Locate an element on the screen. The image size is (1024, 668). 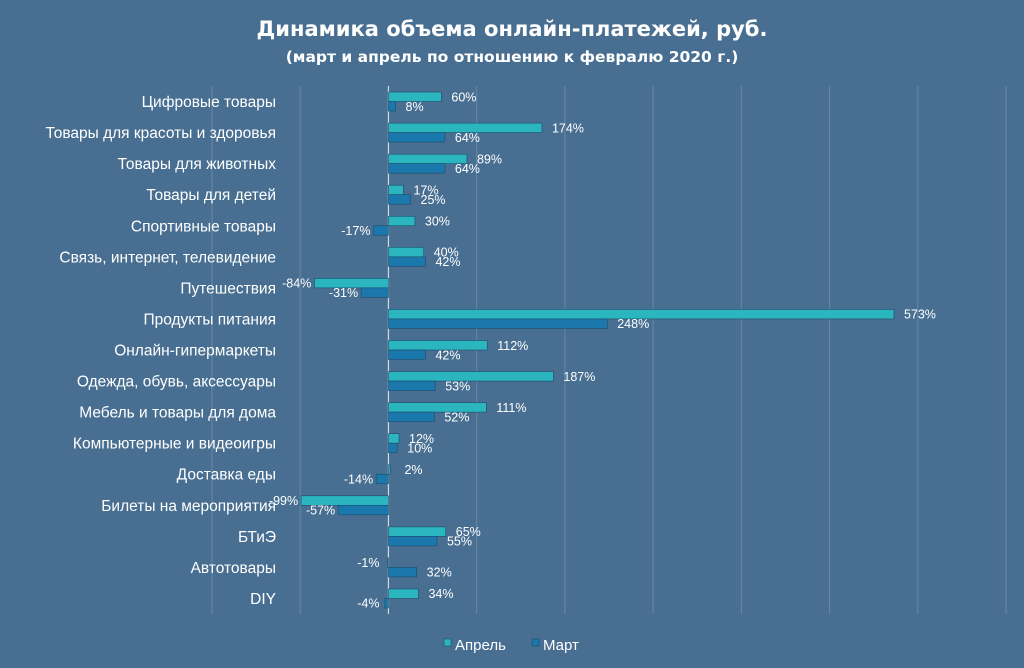
category-label: Товары для детей is located at coordinates (211, 195).